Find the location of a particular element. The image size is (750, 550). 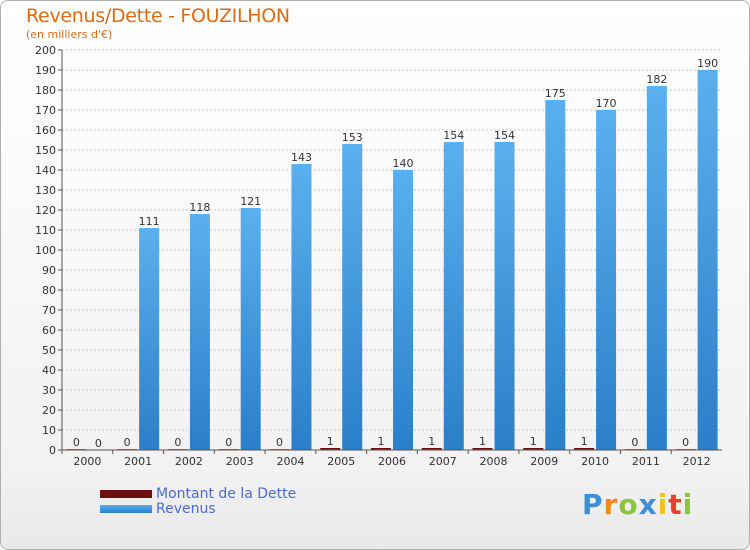

label-dette-2005: 1 is located at coordinates (330, 441).